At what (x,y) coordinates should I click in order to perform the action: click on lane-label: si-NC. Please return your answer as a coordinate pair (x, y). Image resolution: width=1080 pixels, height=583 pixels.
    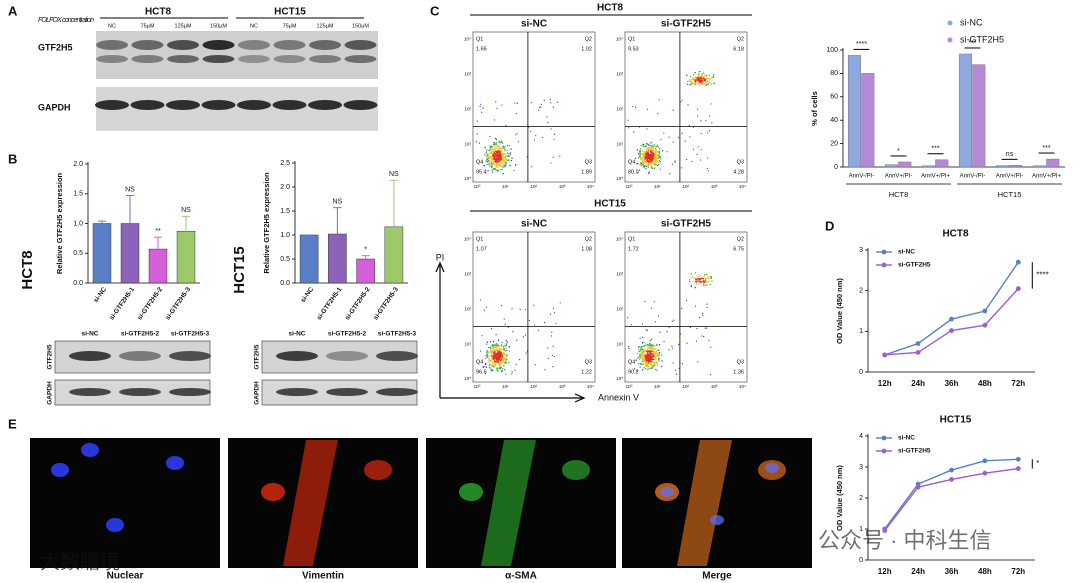
    Looking at the image, I should click on (297, 334).